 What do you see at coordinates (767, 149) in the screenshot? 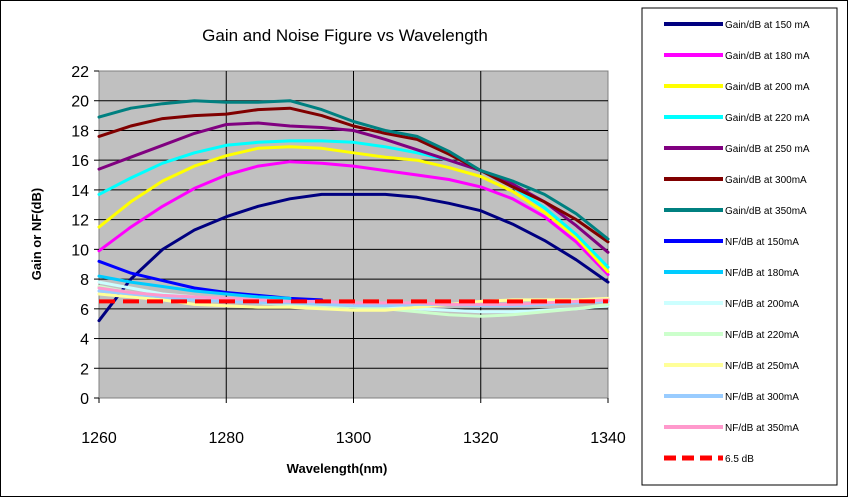
I see `legend-entry-label: Gain/dB at 250 mA` at bounding box center [767, 149].